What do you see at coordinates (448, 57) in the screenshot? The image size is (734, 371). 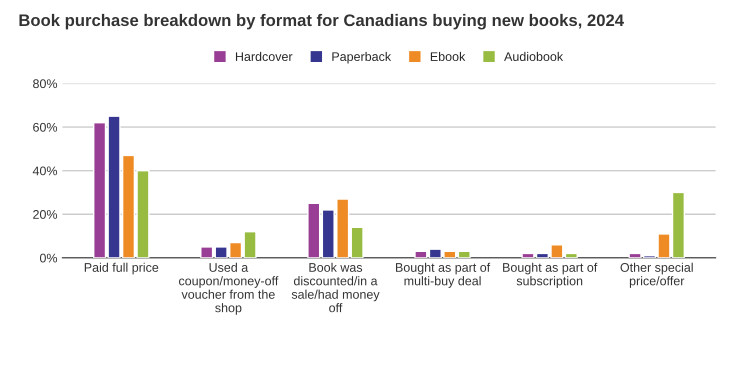 I see `legend-label: Ebook` at bounding box center [448, 57].